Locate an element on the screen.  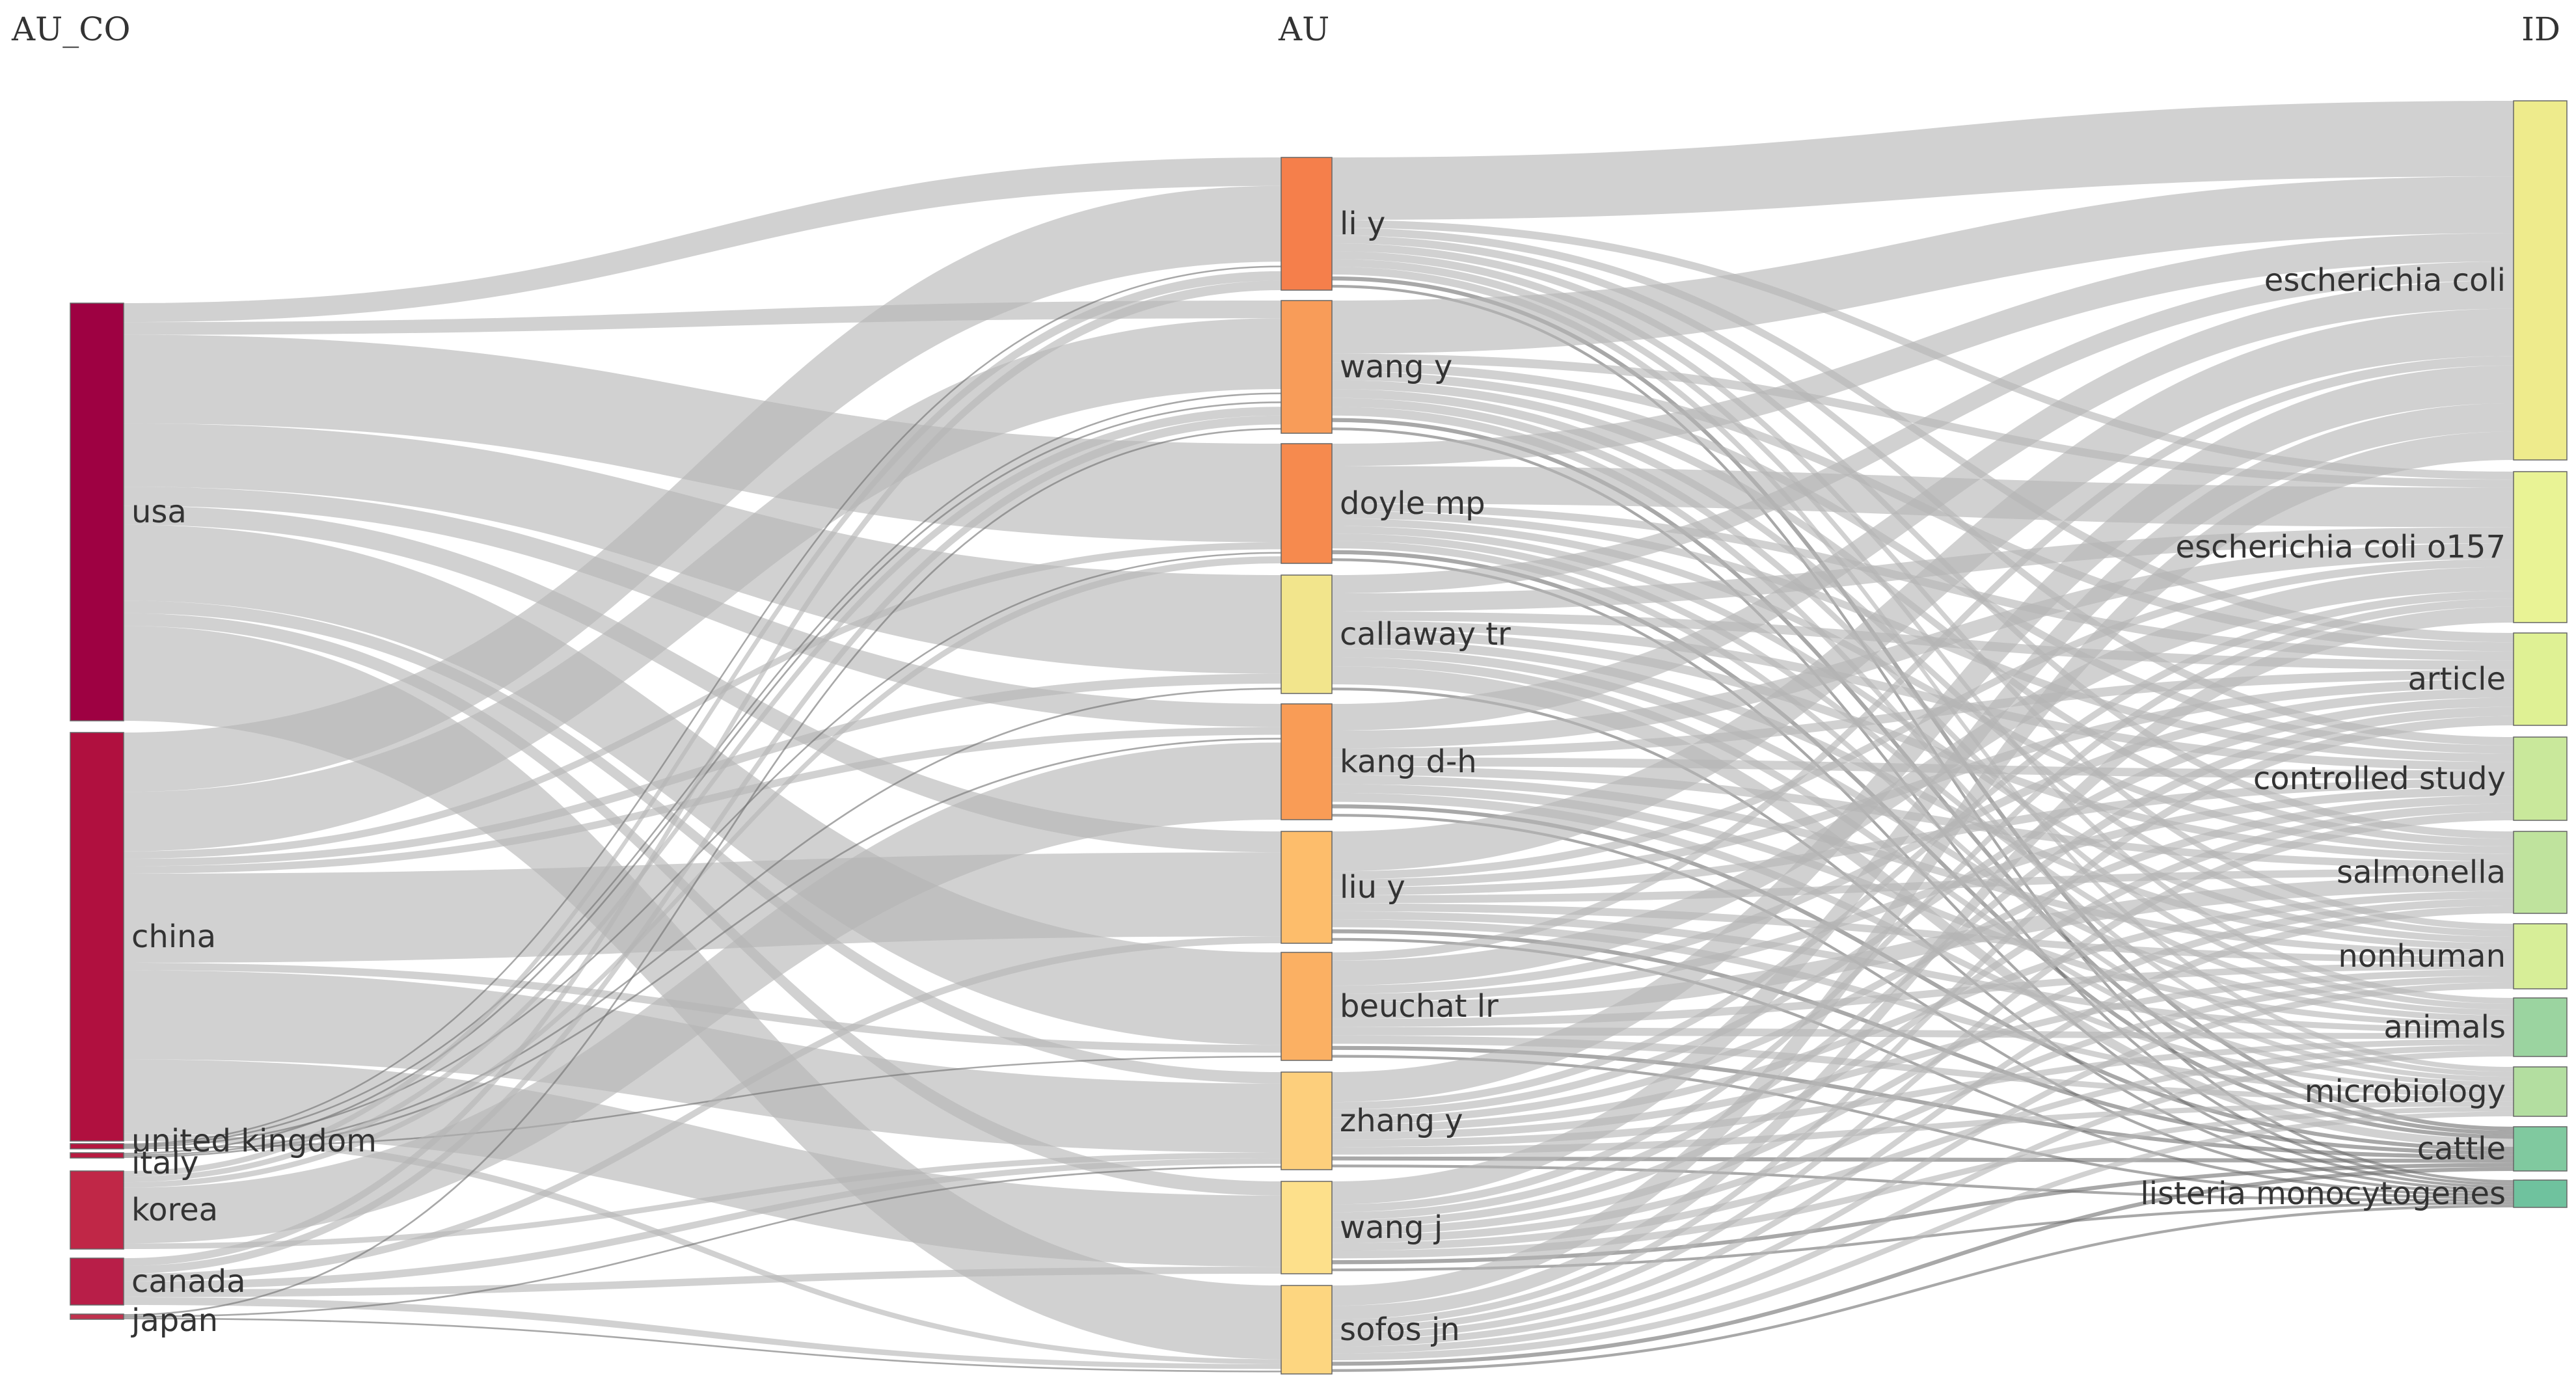
node-id-salmonella is located at coordinates (2540, 872).